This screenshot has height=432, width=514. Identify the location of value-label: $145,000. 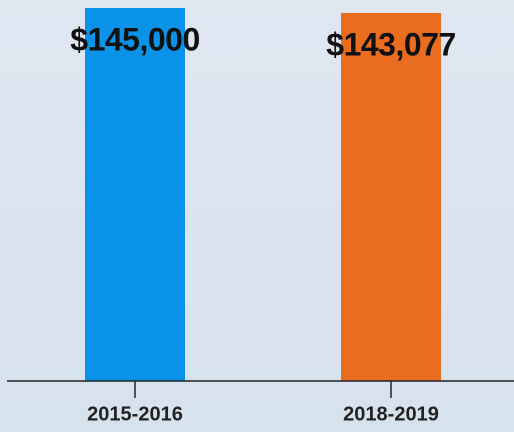
(134, 39).